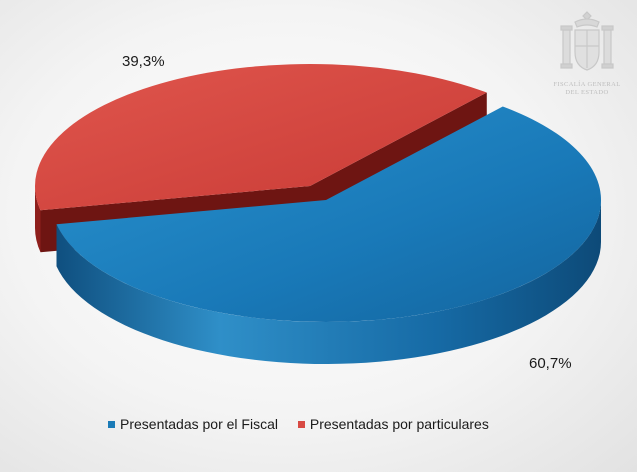 Image resolution: width=637 pixels, height=472 pixels. I want to click on slice-label-particulares: 39,3%, so click(143, 61).